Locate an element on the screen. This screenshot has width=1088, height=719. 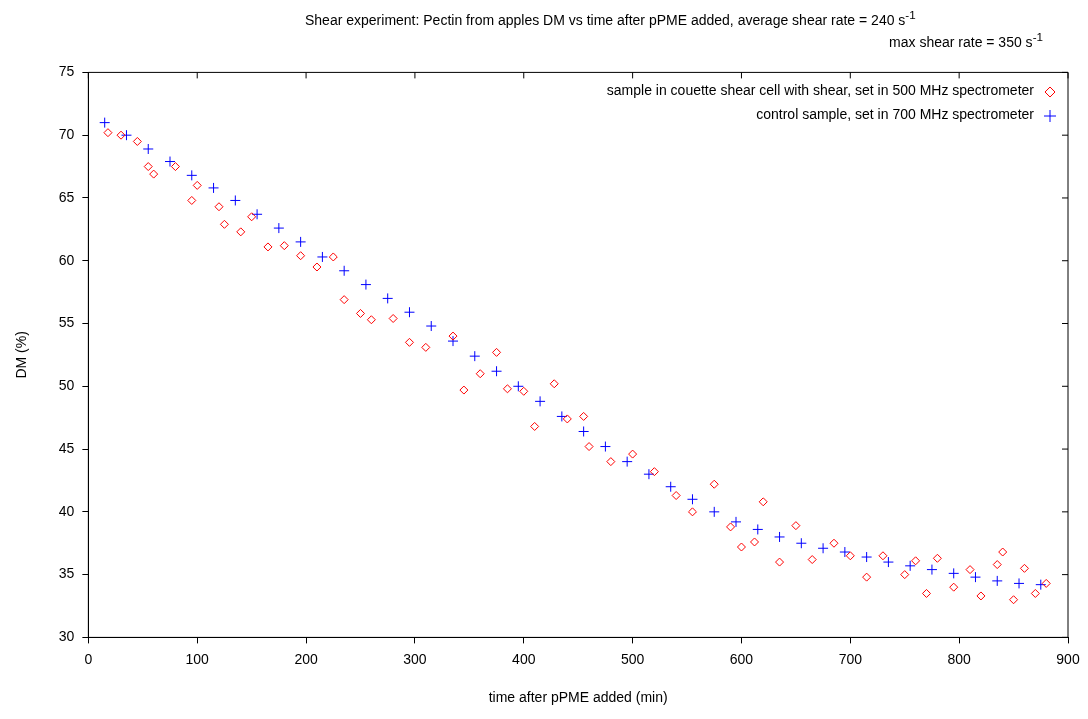
y-tick-label: 35 is located at coordinates (66, 573).